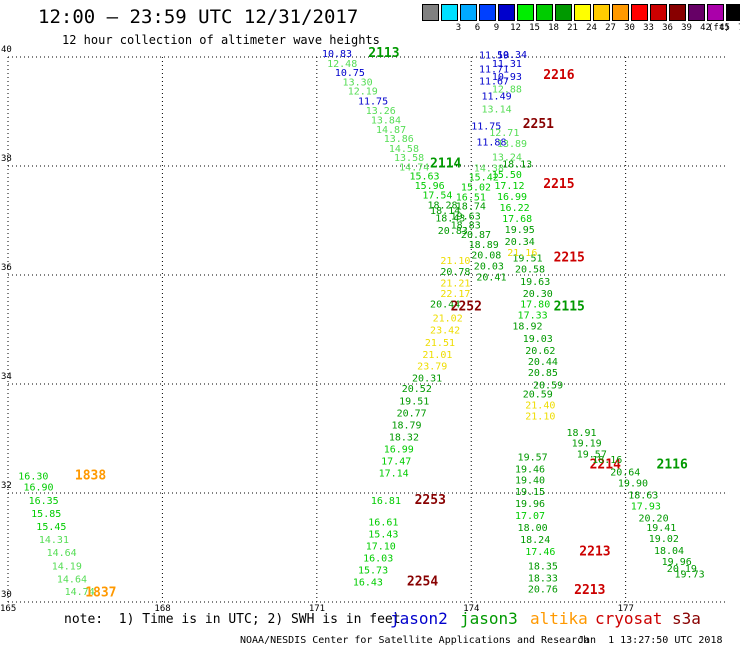  What do you see at coordinates (543, 566) in the screenshot?
I see `wave-height-value: 18.35` at bounding box center [543, 566].